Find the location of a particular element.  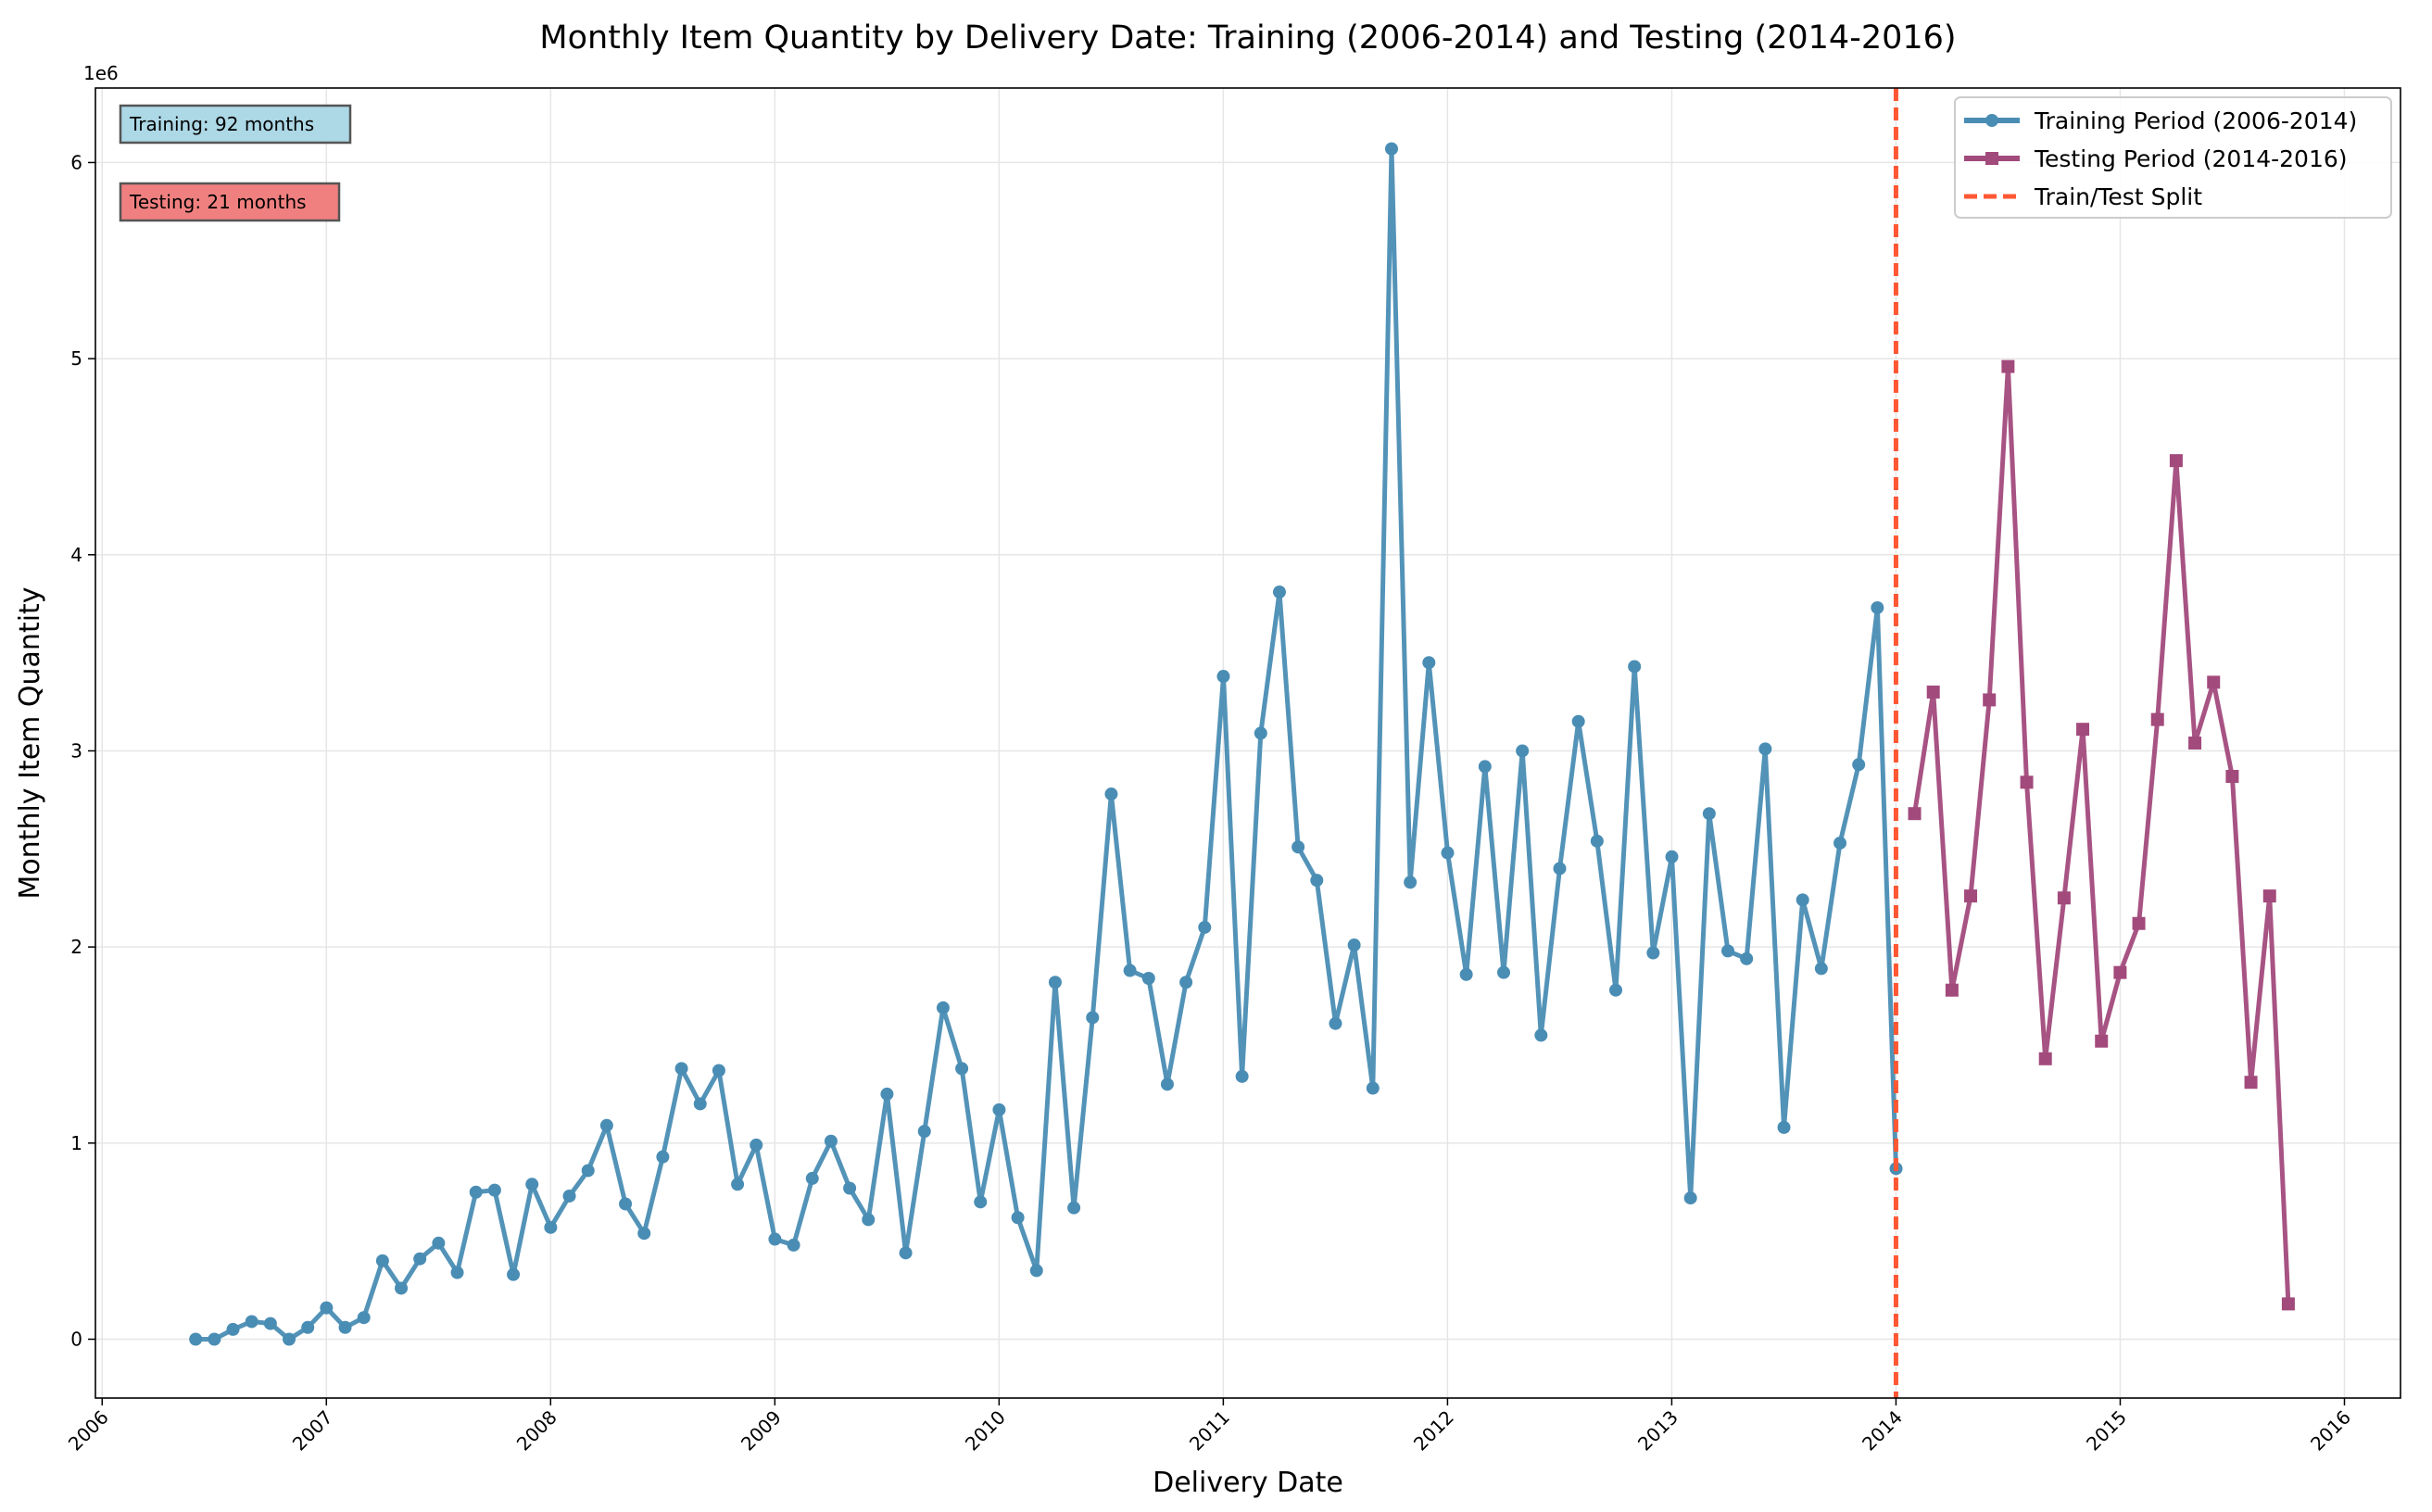

legend-box is located at coordinates (2173, 157).